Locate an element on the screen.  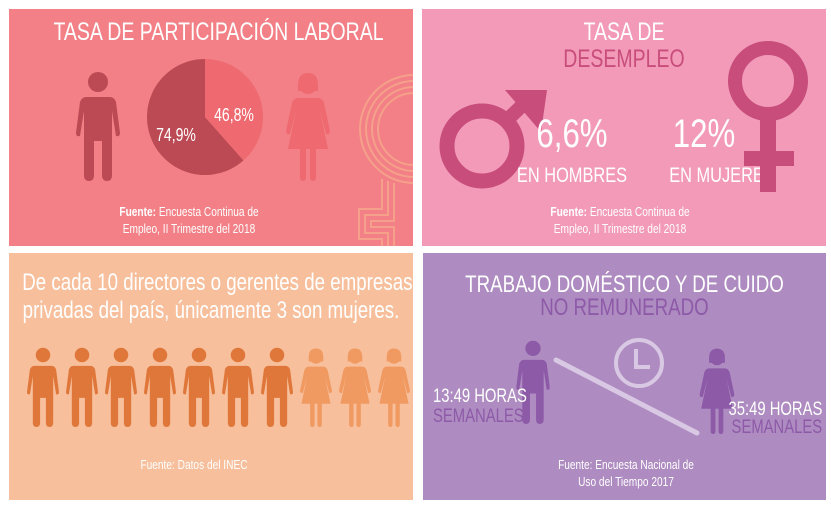
domestic-title-line2: NO REMUNERADO is located at coordinates (624, 307).